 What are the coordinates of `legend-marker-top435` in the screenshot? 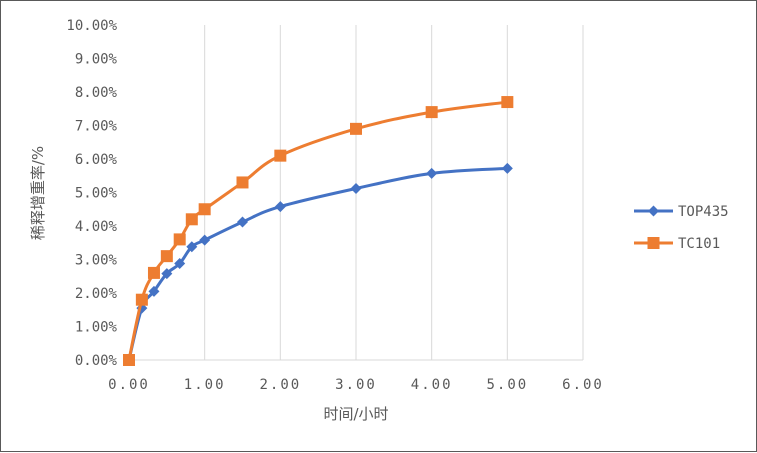 It's located at (653, 211).